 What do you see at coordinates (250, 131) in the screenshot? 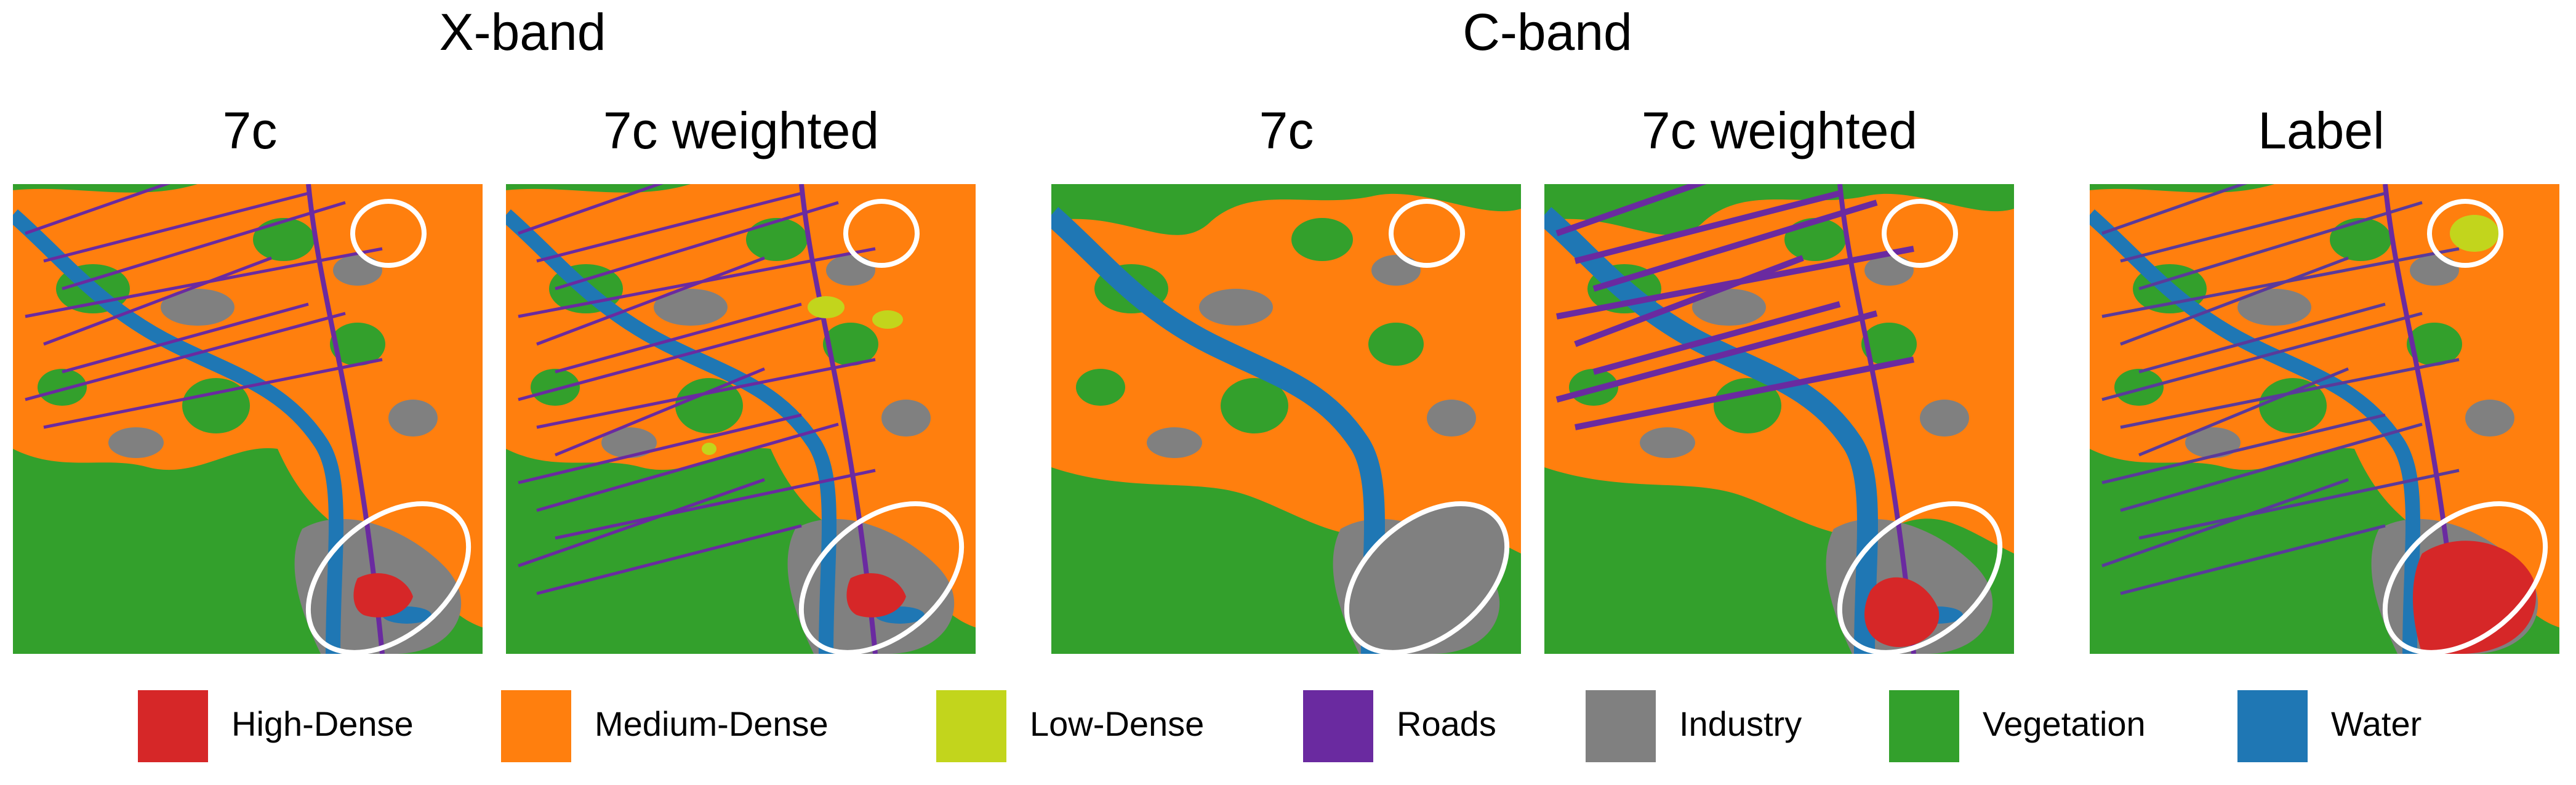
I see `panel-title: 7c` at bounding box center [250, 131].